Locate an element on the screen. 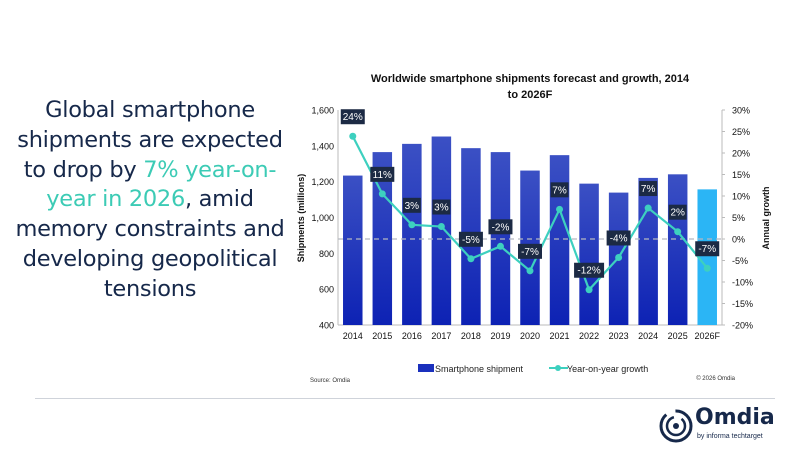 Image resolution: width=800 pixels, height=450 pixels. y2-tick-label: 5% is located at coordinates (738, 218).